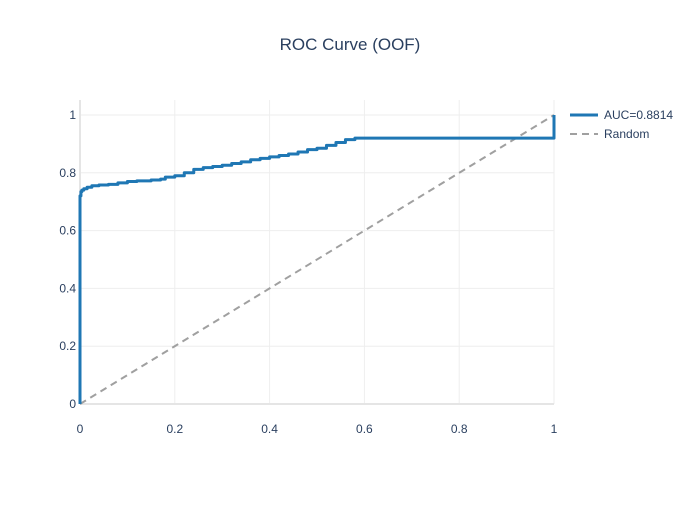 Image resolution: width=700 pixels, height=505 pixels. Describe the element at coordinates (638, 115) in the screenshot. I see `legend-label: AUC=0.8814` at that location.